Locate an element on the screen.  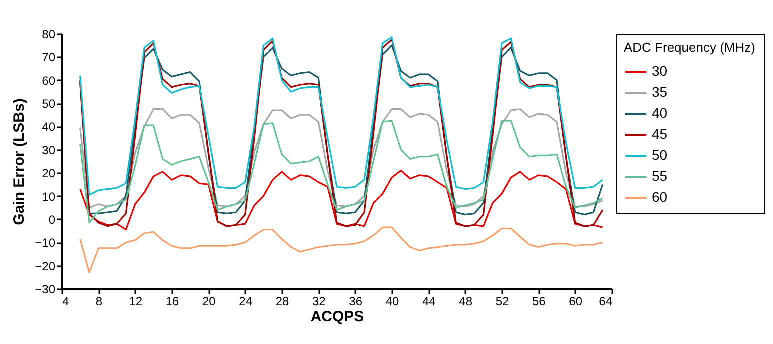
x-tick-label: 12 is located at coordinates (136, 301).